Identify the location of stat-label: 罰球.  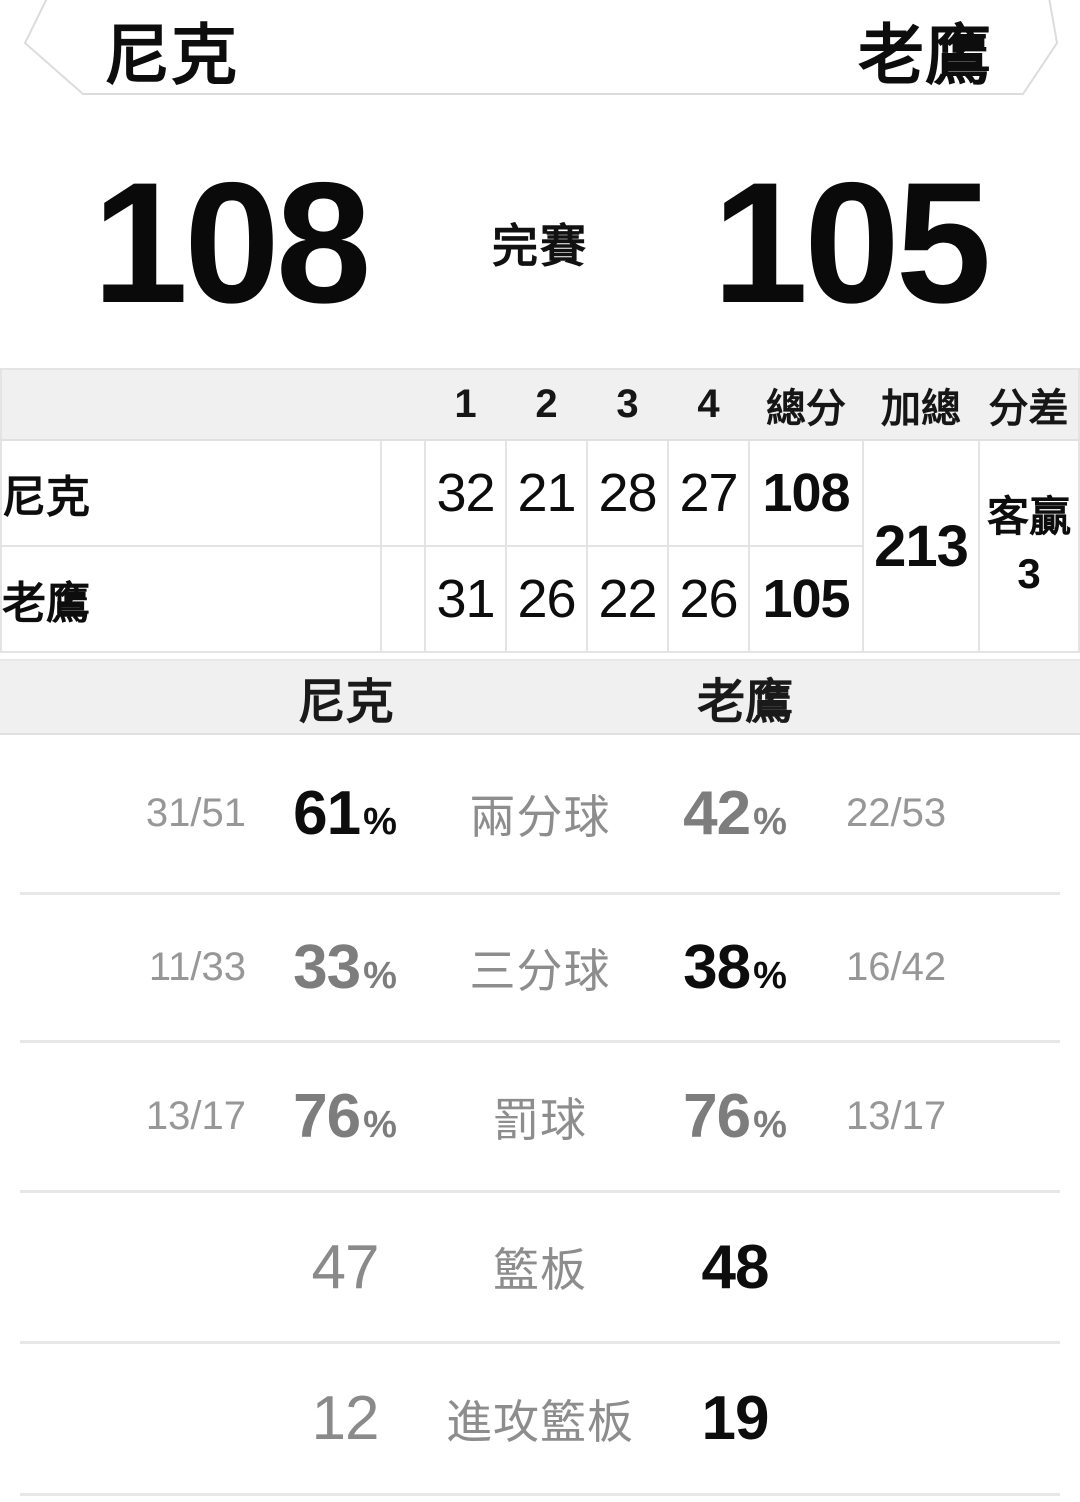
(540, 1119).